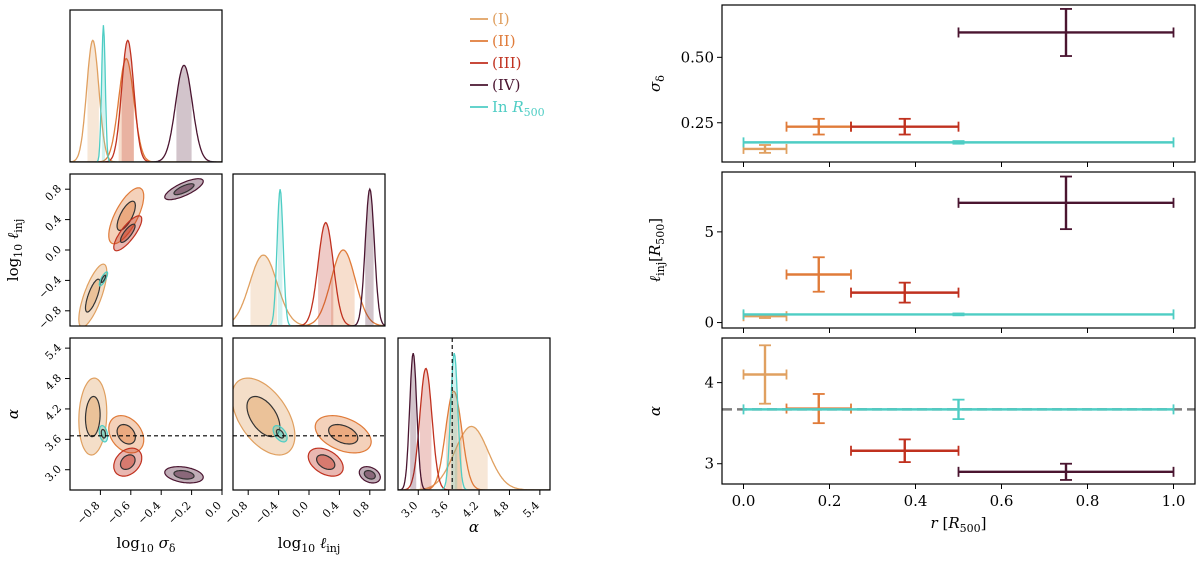 This screenshot has width=1200, height=566. I want to click on contour-R500-sigma-ell, so click(103, 279).